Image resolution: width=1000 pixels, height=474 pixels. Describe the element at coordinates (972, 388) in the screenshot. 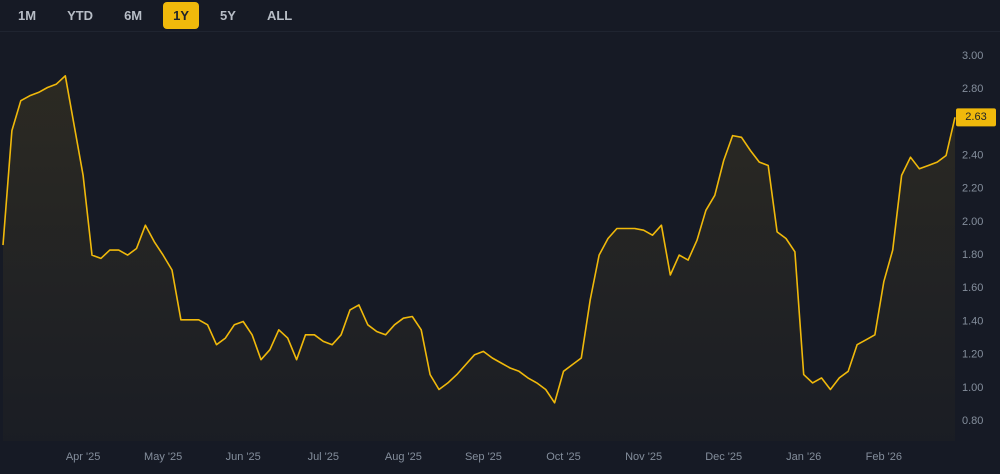

I see `y-tick-label: 1.00` at that location.